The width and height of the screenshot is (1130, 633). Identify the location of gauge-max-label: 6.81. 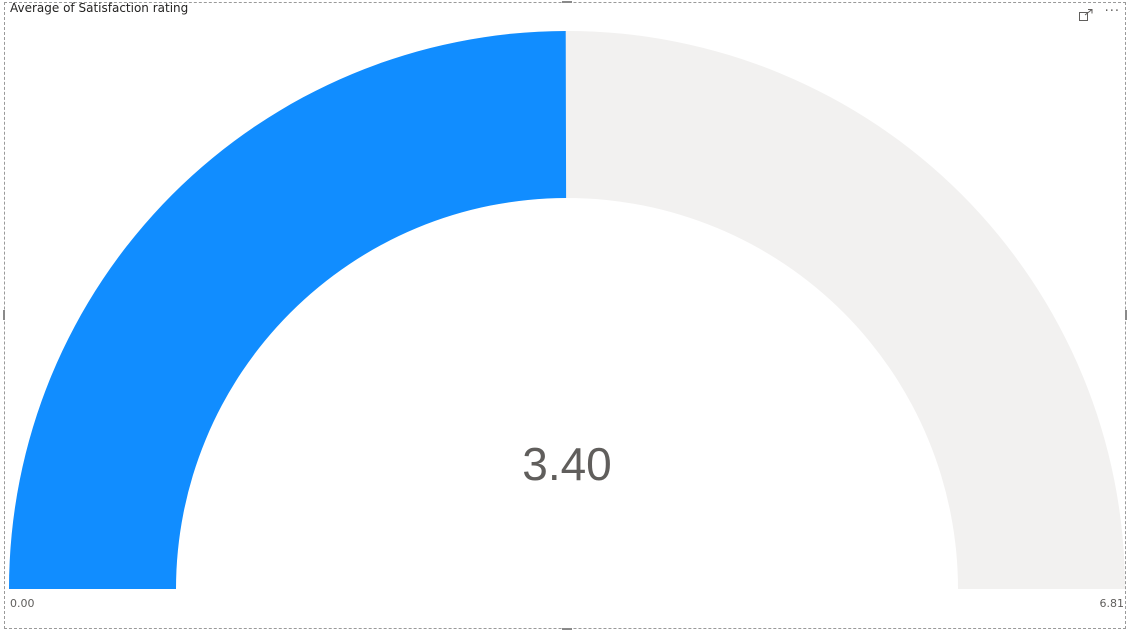
(1112, 603).